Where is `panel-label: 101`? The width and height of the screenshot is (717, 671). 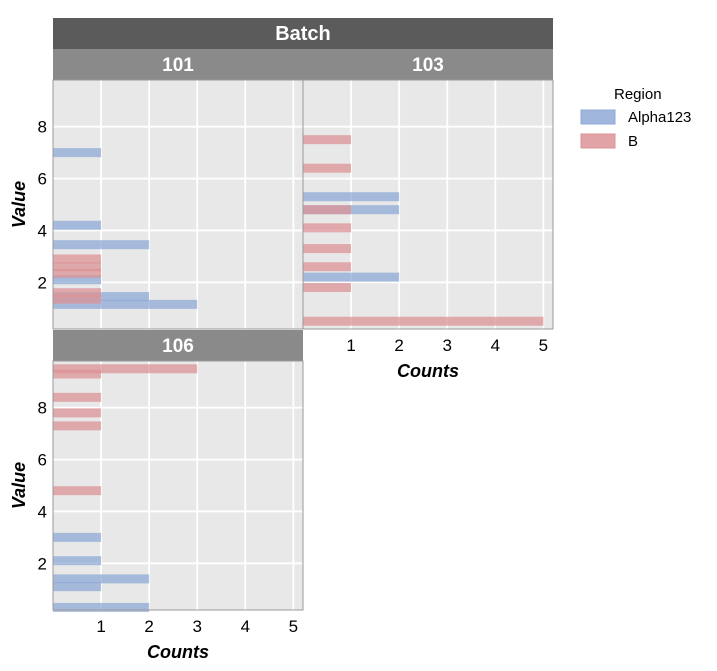 panel-label: 101 is located at coordinates (178, 65).